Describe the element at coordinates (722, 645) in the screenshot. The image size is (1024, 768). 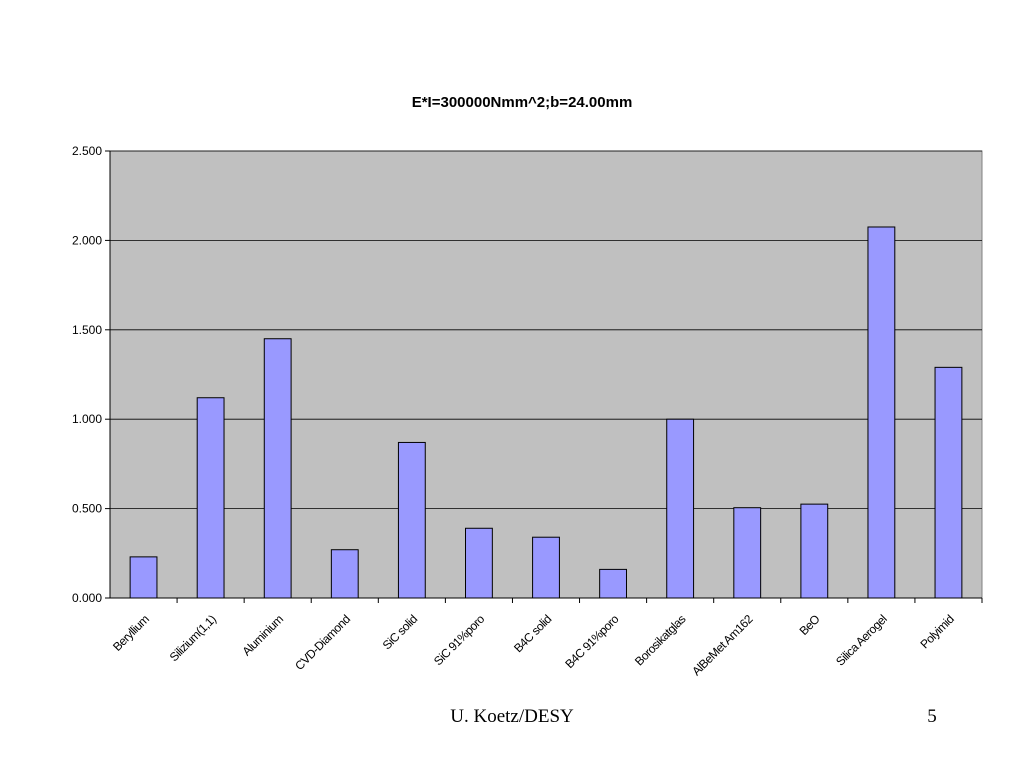
I see `x-tick-label: AlBeMet Am162` at that location.